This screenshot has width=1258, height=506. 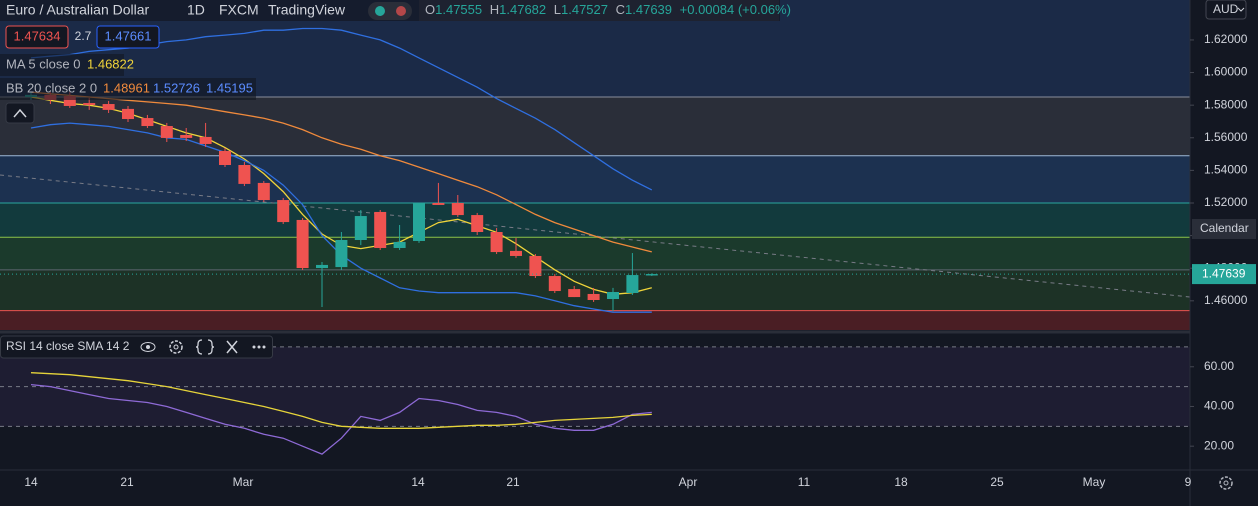 I want to click on x-tick-label: 21, so click(x=513, y=482).